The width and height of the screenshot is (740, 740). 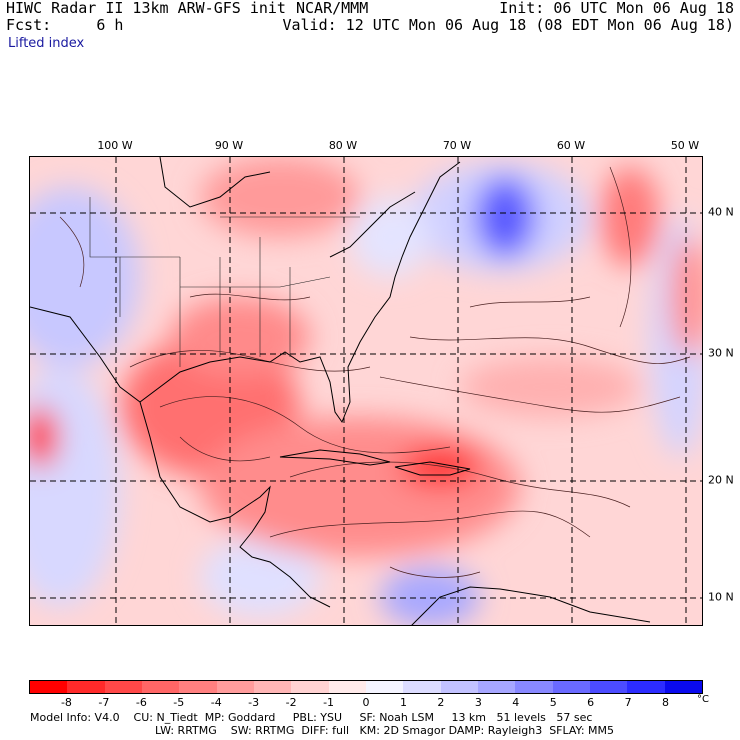 What do you see at coordinates (141, 702) in the screenshot?
I see `color-scale-label: -6` at bounding box center [141, 702].